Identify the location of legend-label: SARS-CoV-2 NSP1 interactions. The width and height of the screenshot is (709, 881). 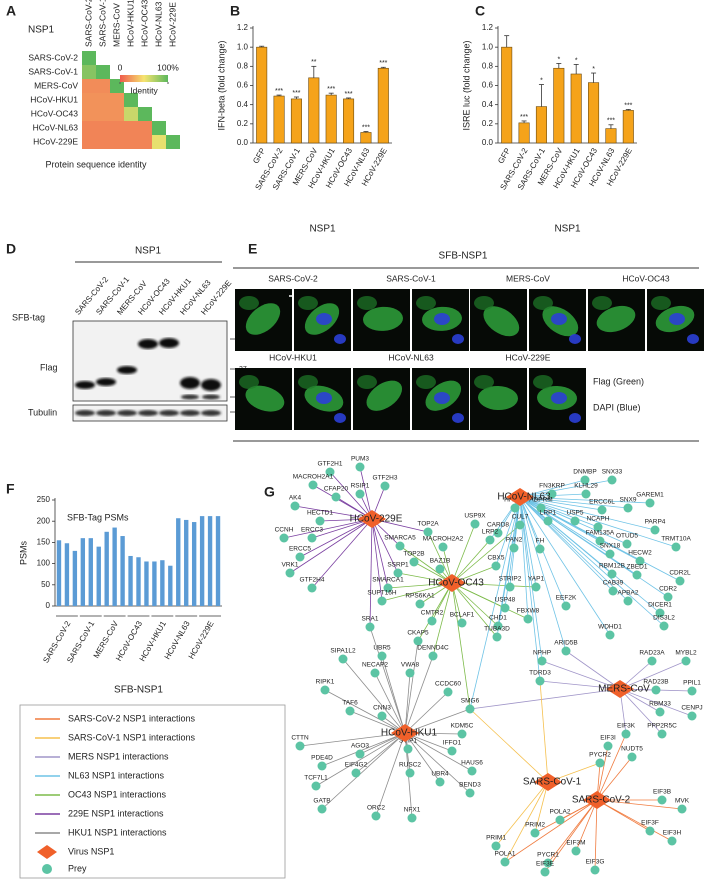
(132, 718).